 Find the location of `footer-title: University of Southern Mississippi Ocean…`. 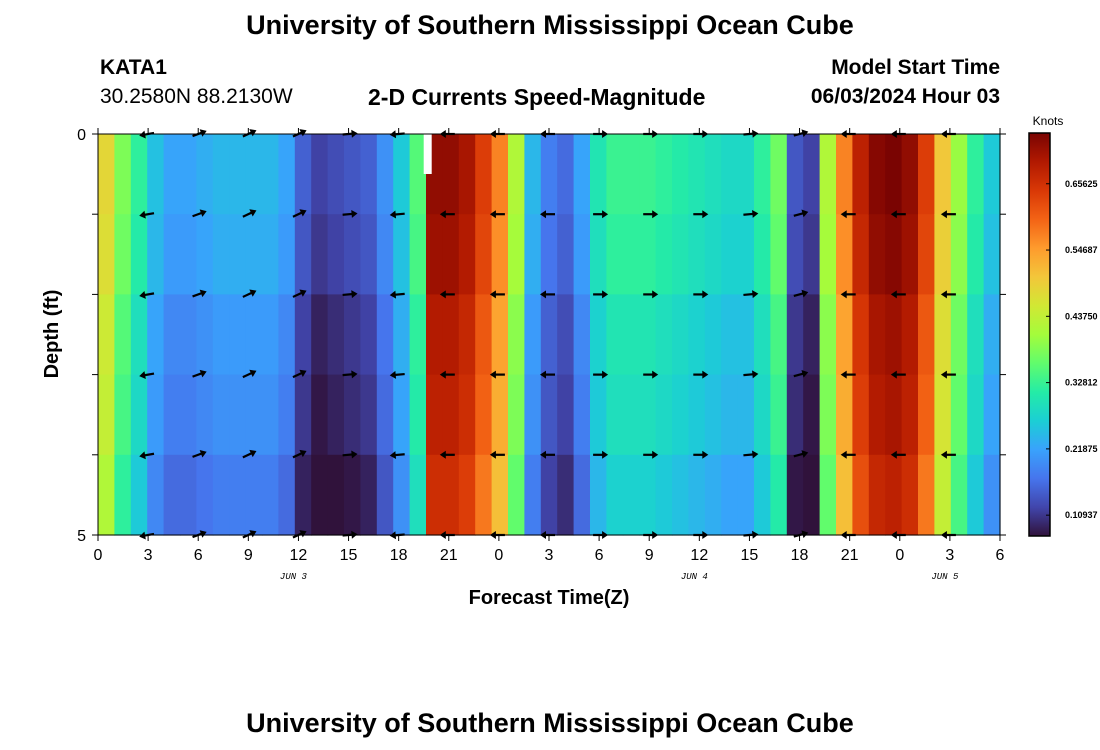

footer-title: University of Southern Mississippi Ocean… is located at coordinates (550, 723).